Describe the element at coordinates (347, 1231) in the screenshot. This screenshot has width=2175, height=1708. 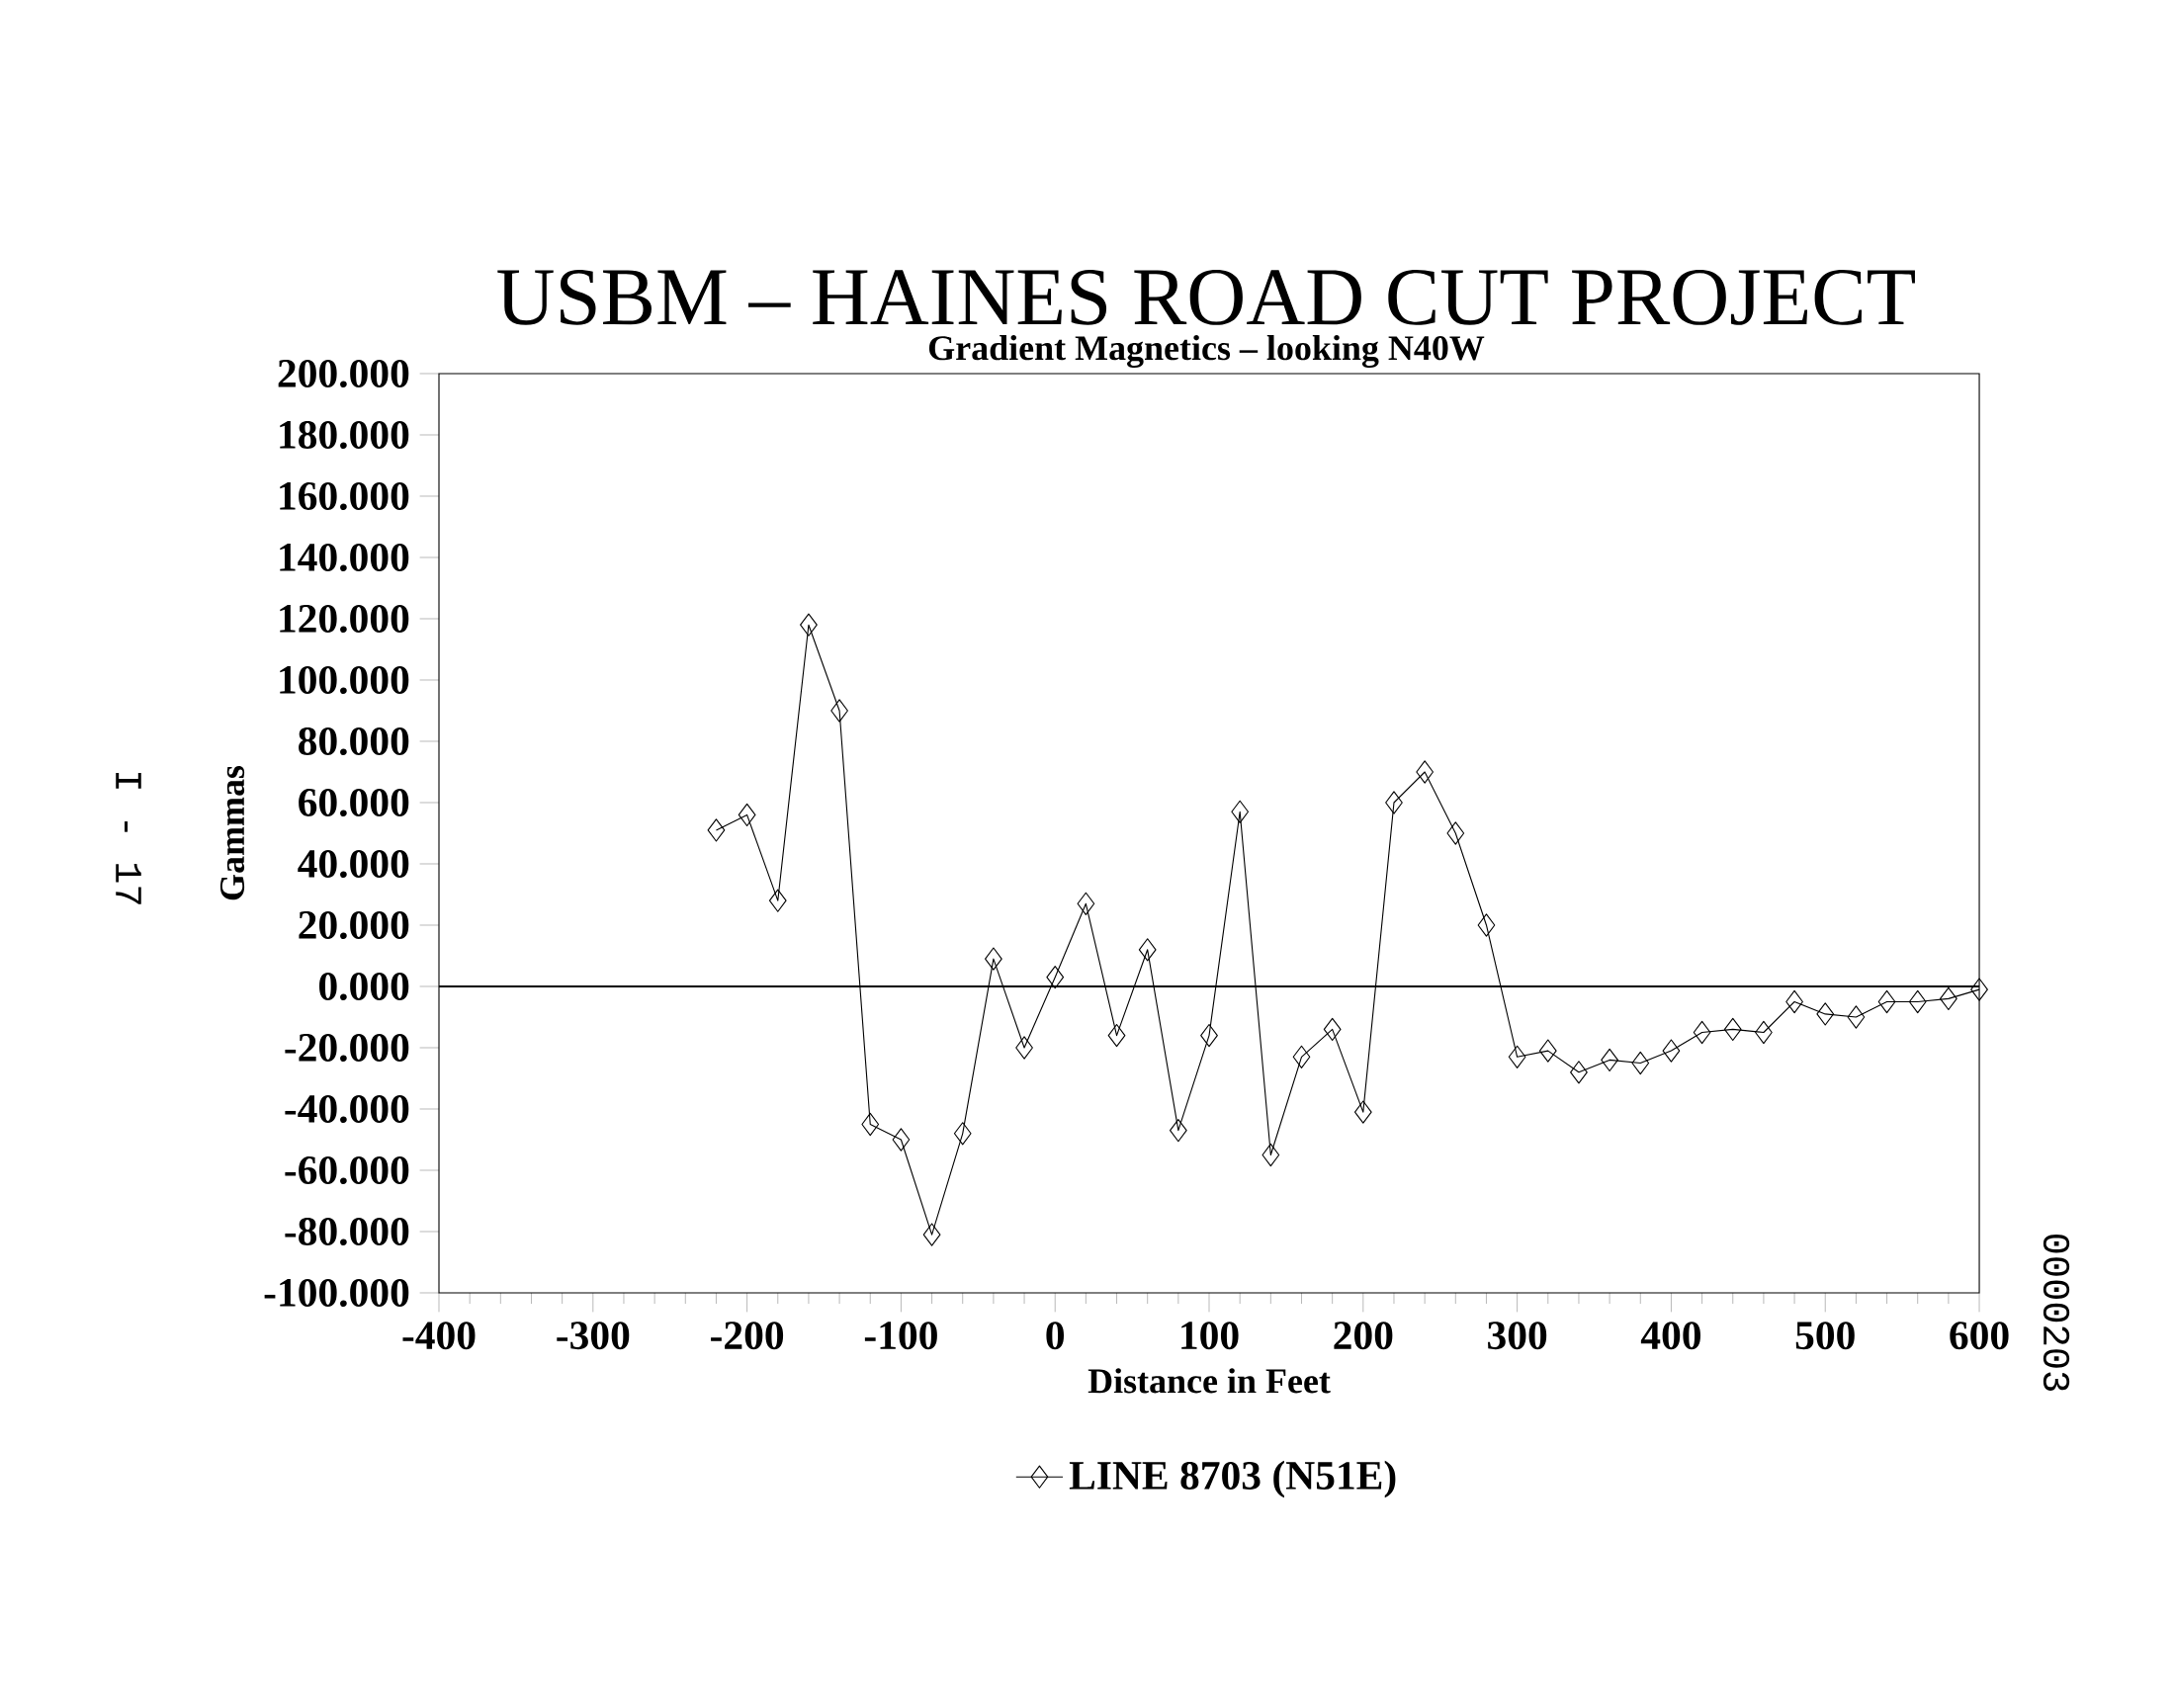
I see `y-tick-label: -80.000` at that location.